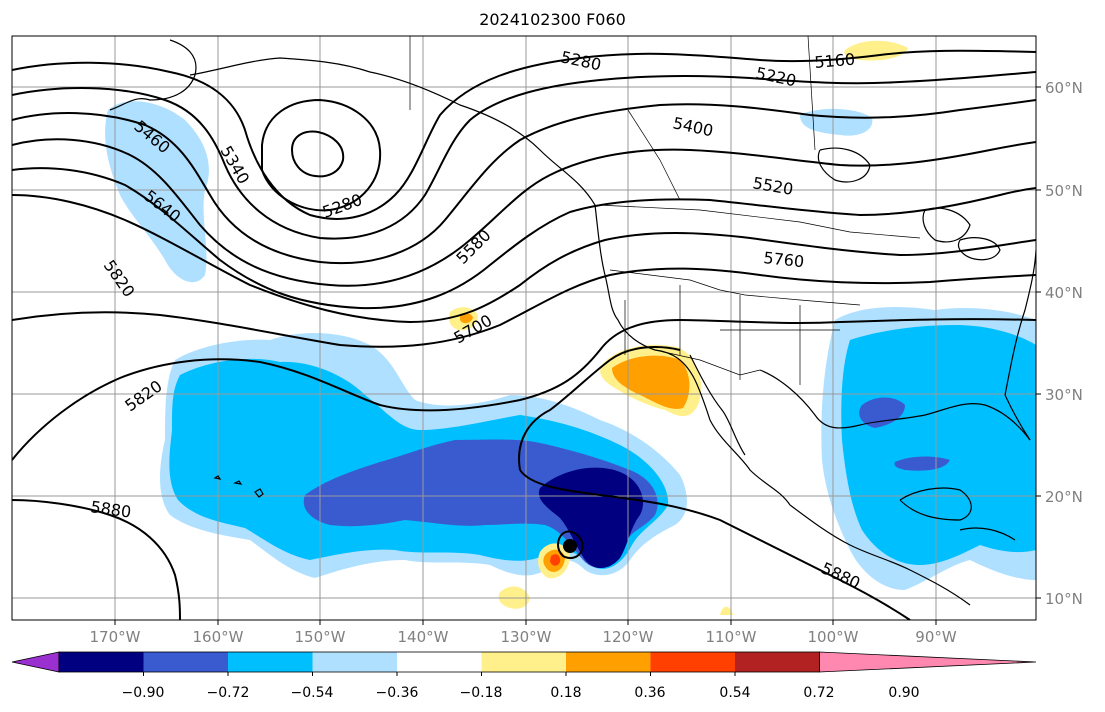 Image resolution: width=1105 pixels, height=712 pixels. I want to click on lat-labels: 60°N 50°N 40°N 30°N 20°N 10°N, so click(1064, 343).